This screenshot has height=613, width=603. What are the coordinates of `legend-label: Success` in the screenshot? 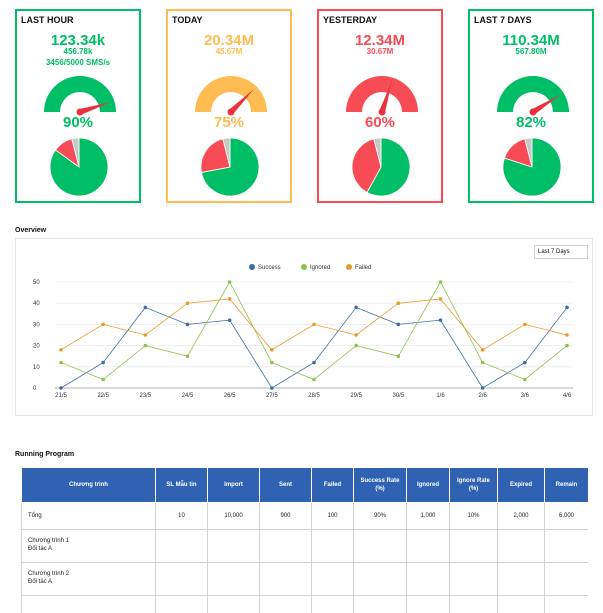 It's located at (269, 268).